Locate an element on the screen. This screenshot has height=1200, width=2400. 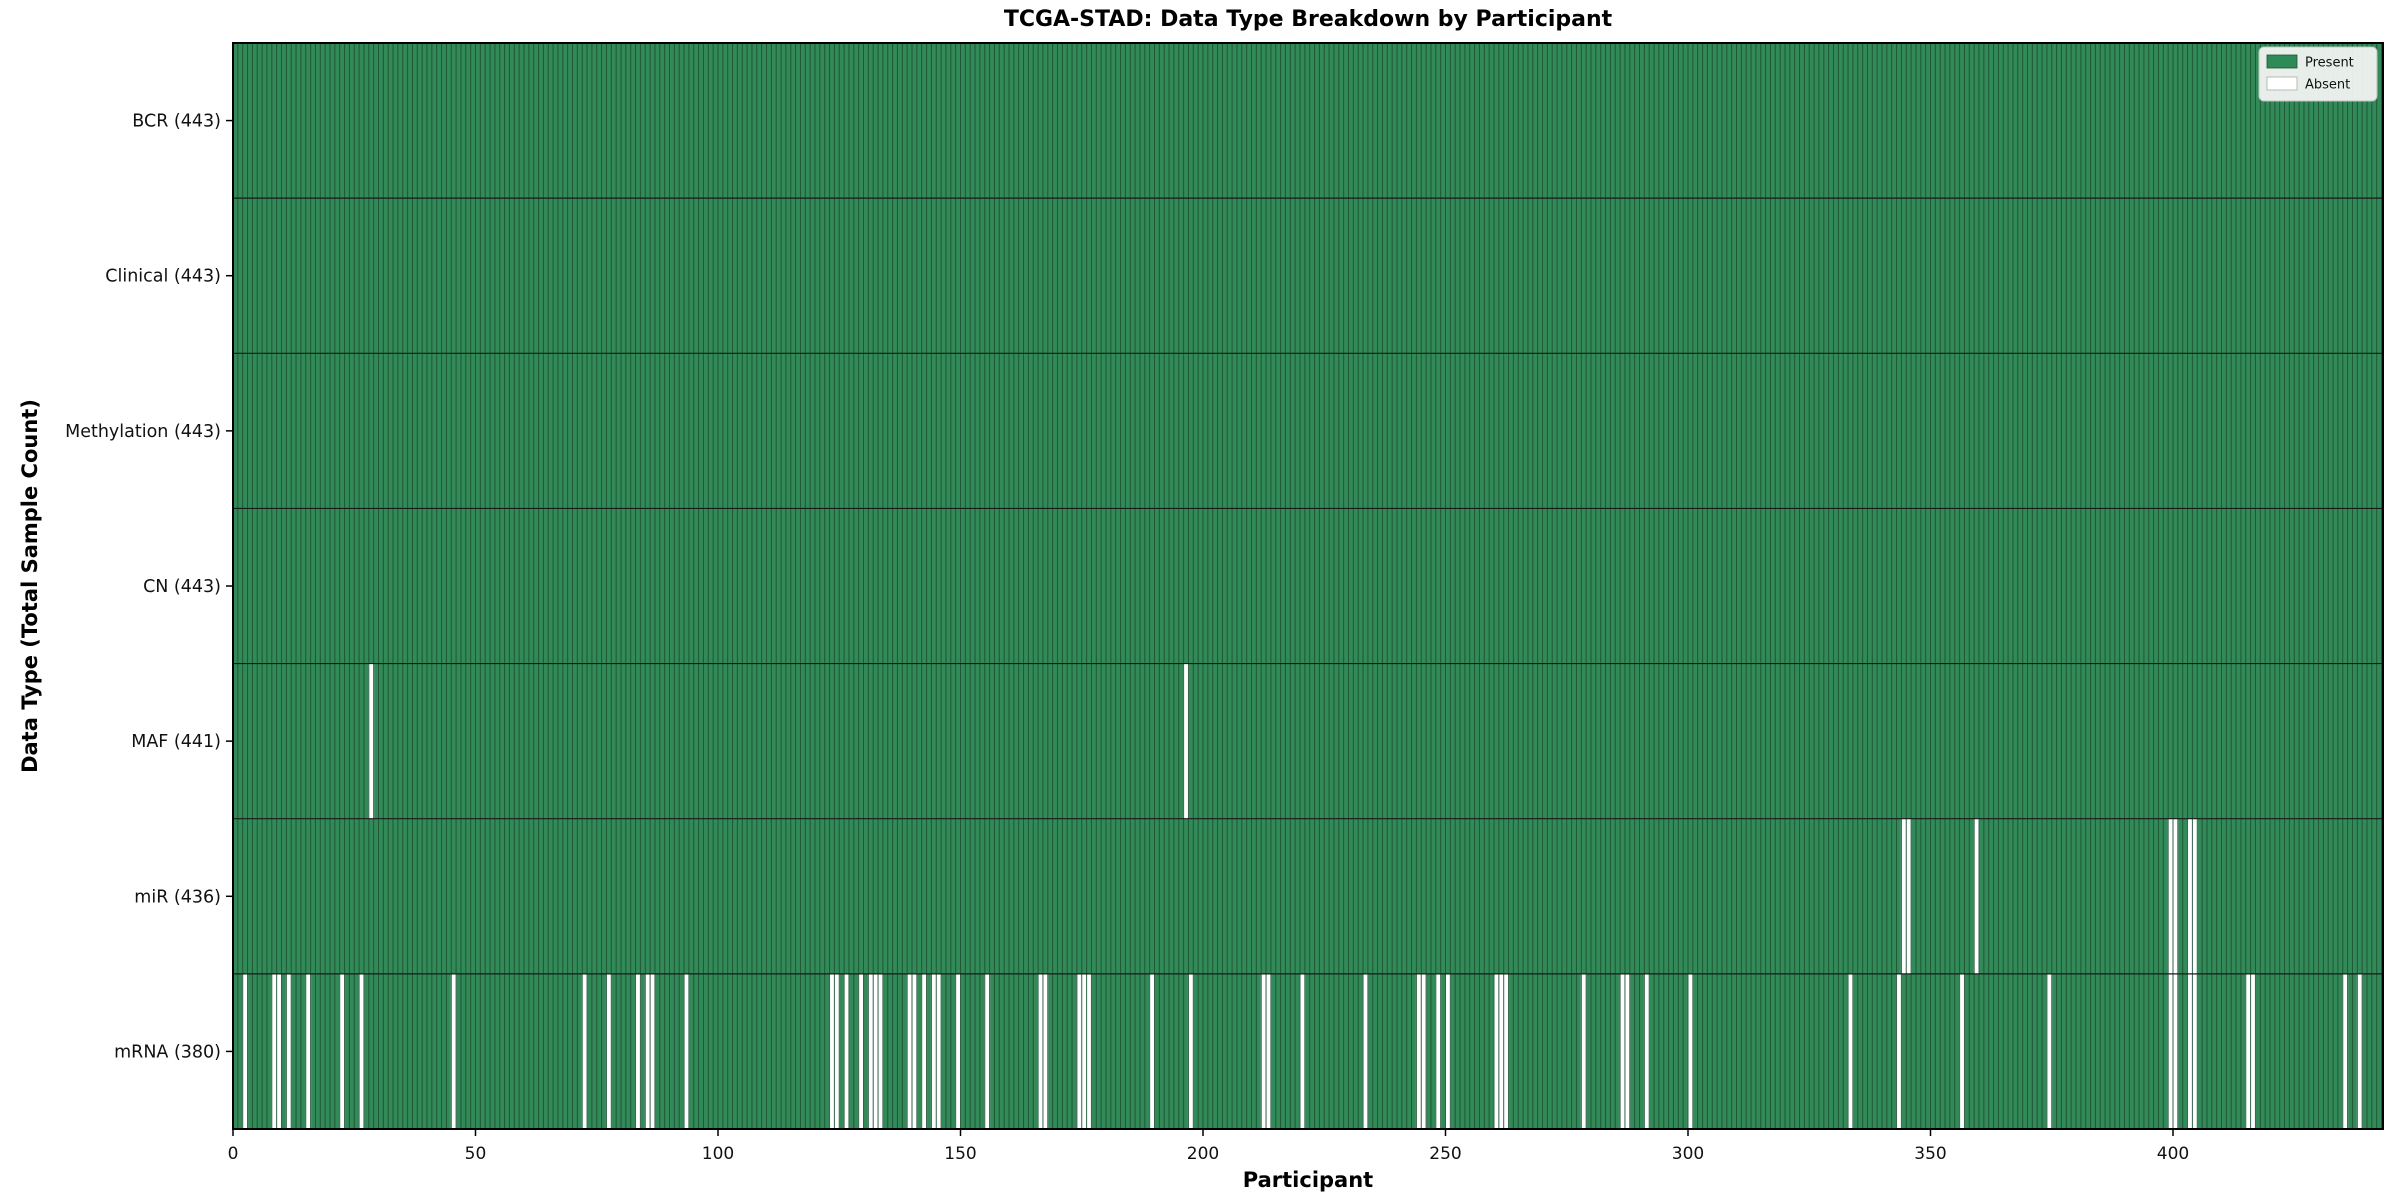
x-axis-label: Participant is located at coordinates (1308, 1180).